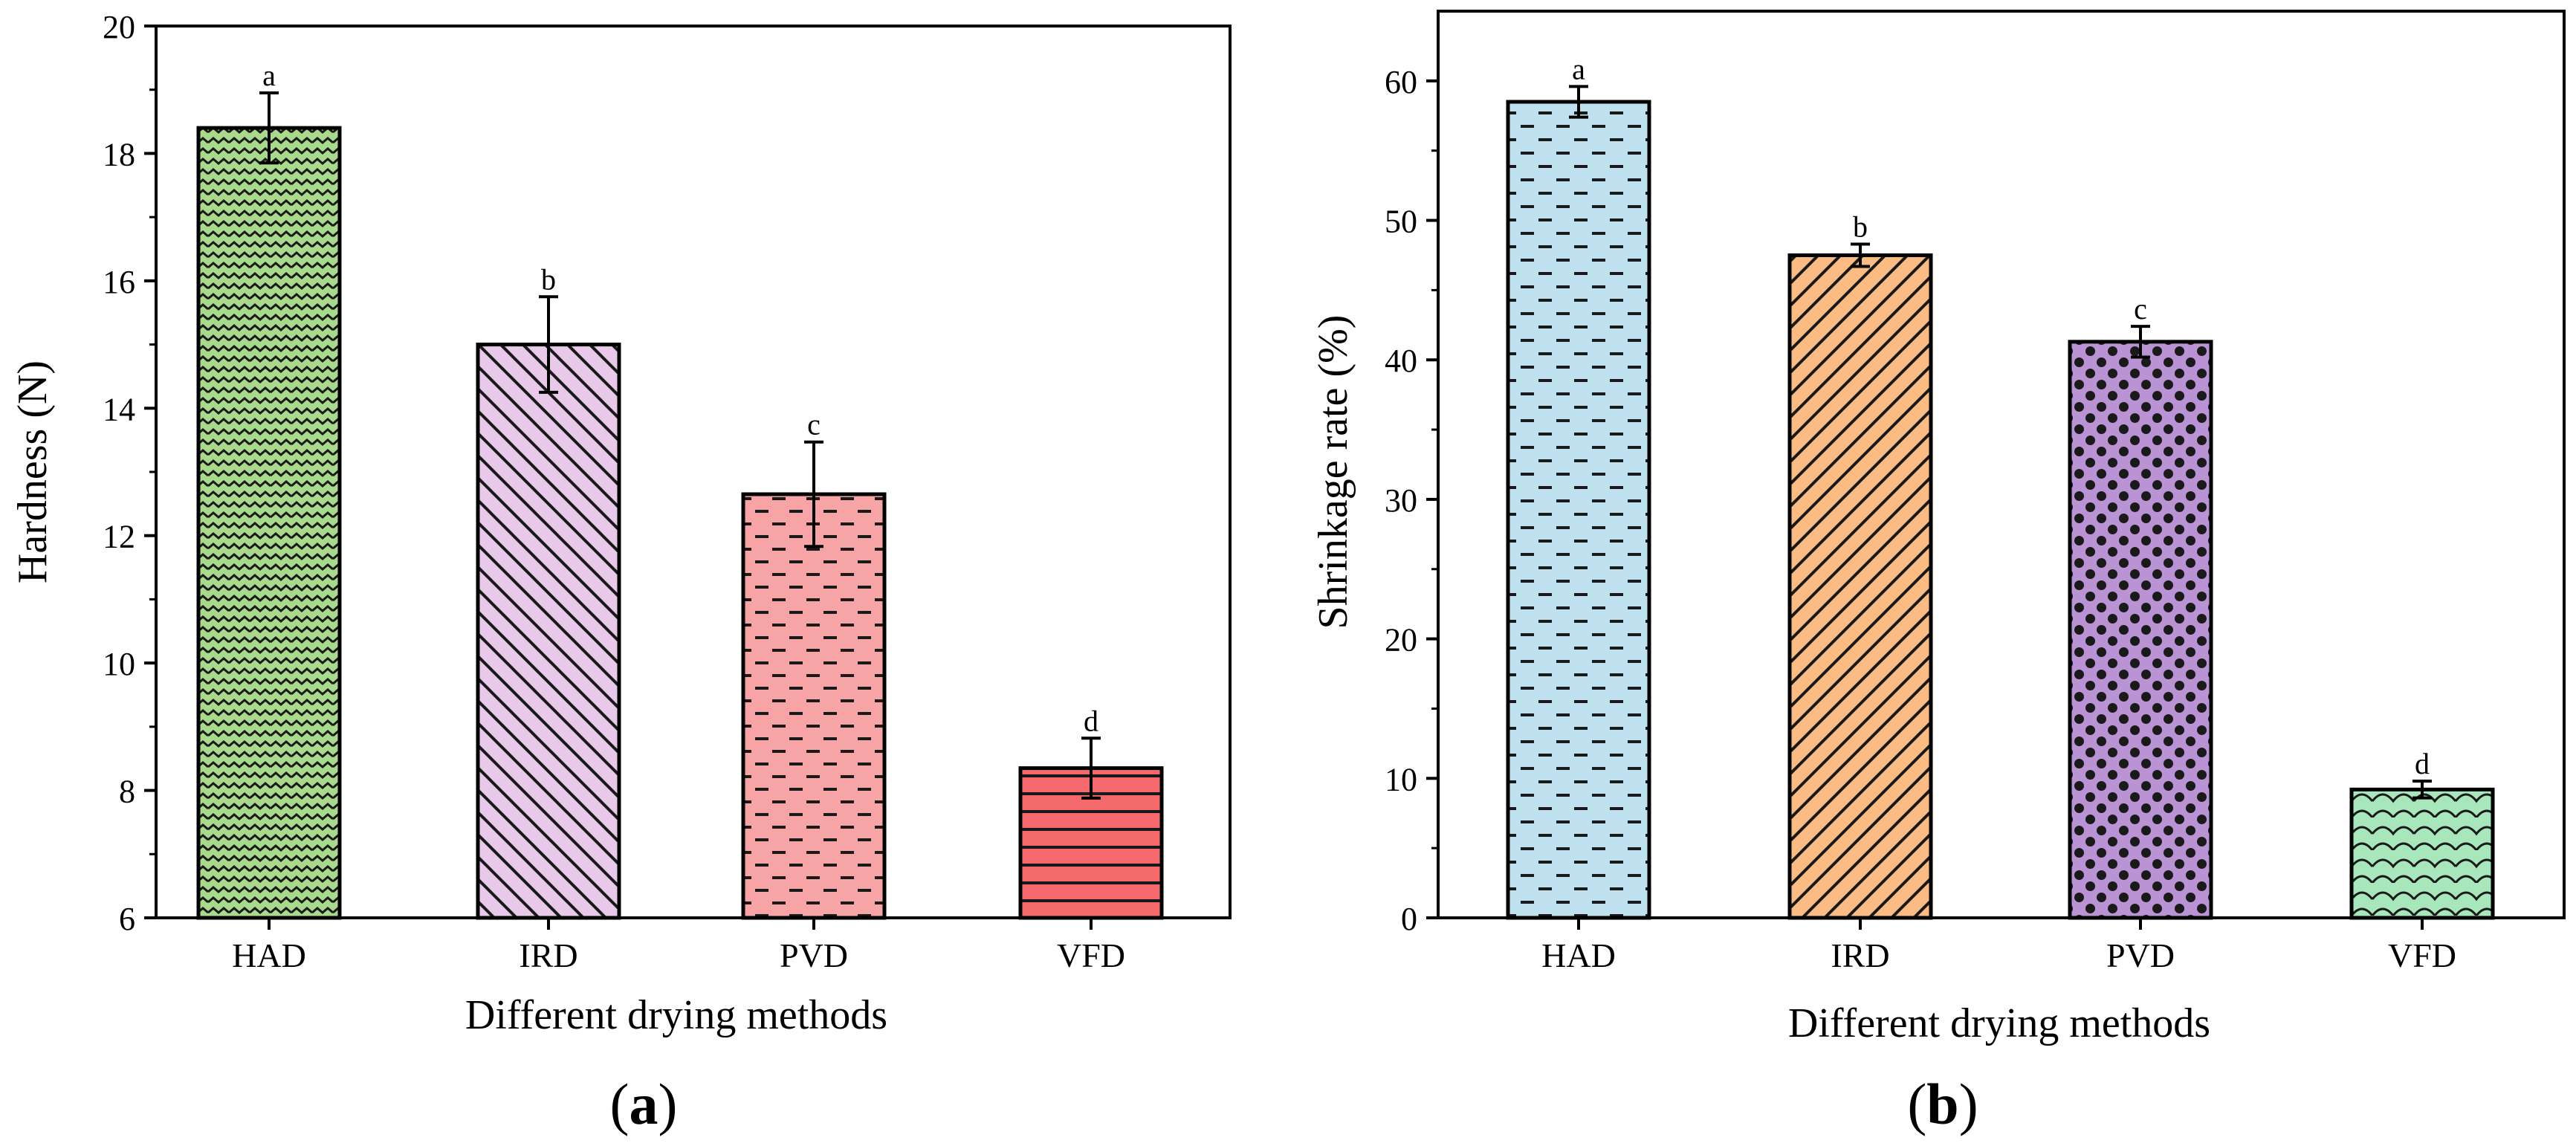 This screenshot has height=1146, width=2576. I want to click on x-axis-b: HAD IRD PVD VFD, so click(1999, 946).